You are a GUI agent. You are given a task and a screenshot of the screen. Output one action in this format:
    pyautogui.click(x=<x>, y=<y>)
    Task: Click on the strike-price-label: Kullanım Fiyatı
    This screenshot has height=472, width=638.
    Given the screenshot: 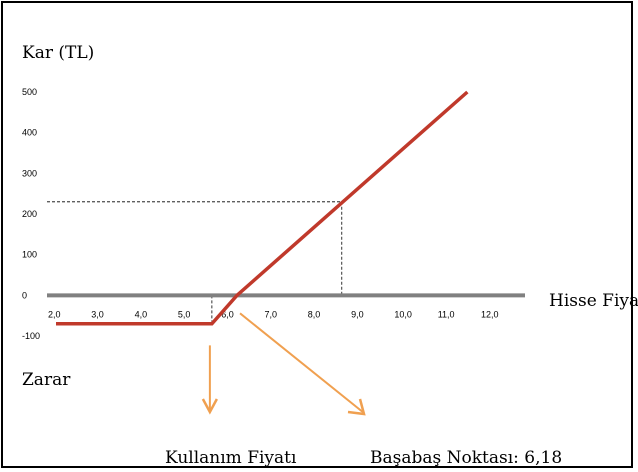 What is the action you would take?
    pyautogui.click(x=231, y=458)
    